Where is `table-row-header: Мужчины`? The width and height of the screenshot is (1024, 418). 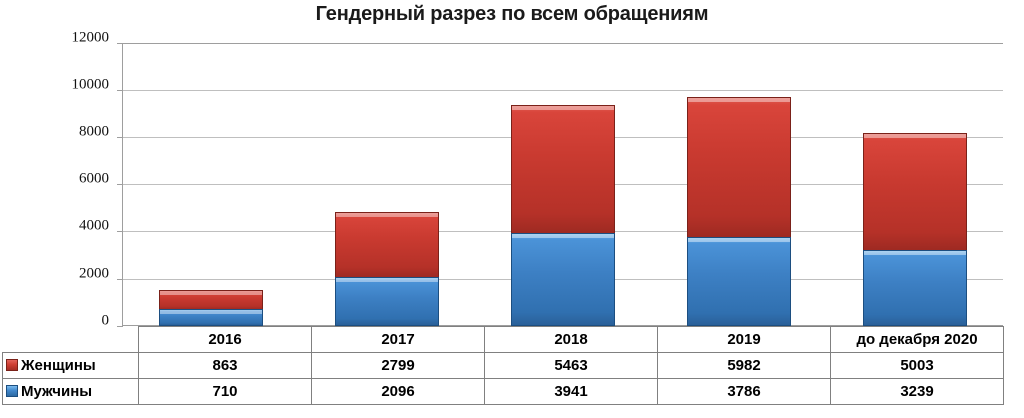
table-row-header: Мужчины is located at coordinates (70, 391).